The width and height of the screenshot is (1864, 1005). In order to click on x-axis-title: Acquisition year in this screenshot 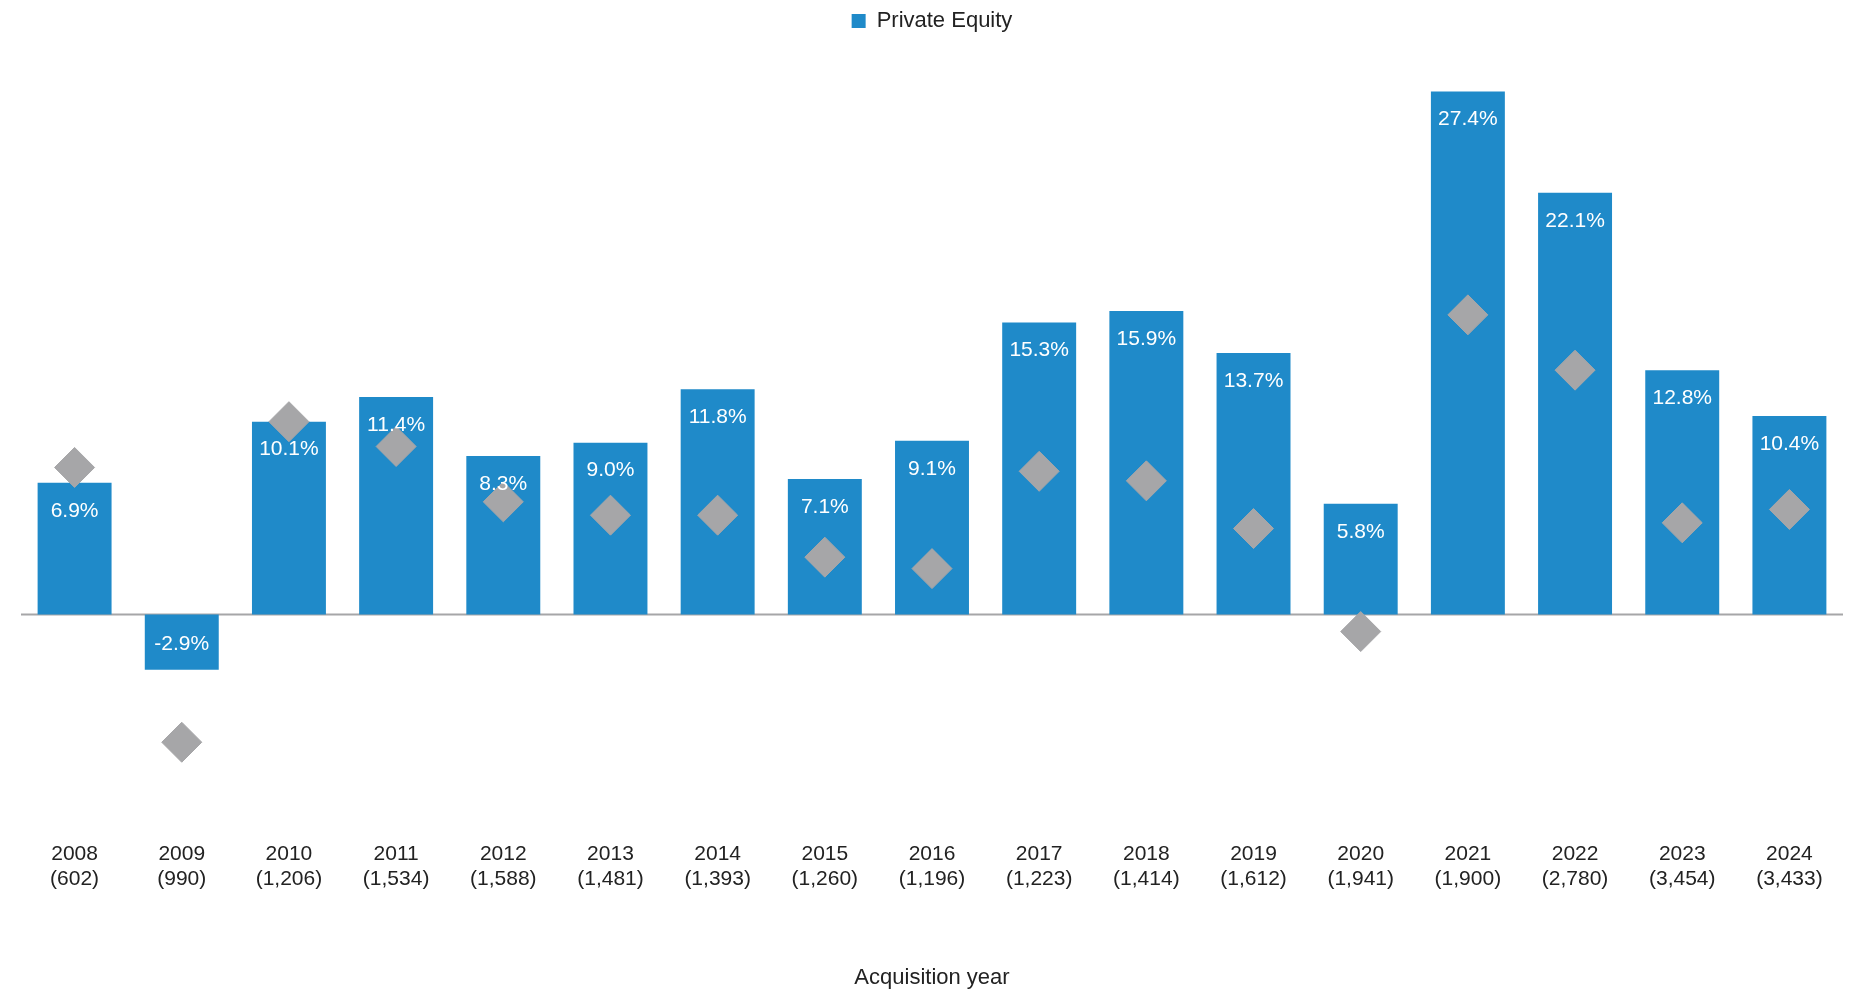, I will do `click(932, 976)`.